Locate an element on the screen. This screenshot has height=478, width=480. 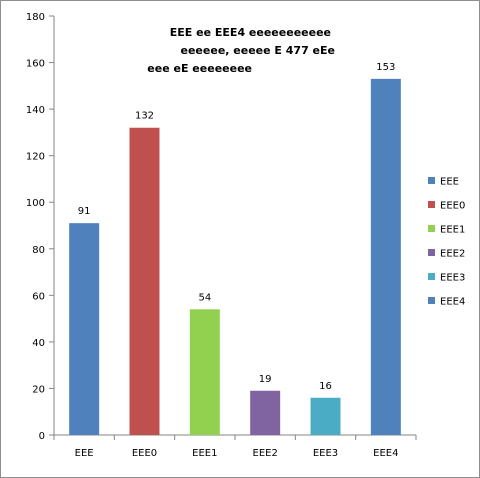
data-label: 16 is located at coordinates (325, 386).